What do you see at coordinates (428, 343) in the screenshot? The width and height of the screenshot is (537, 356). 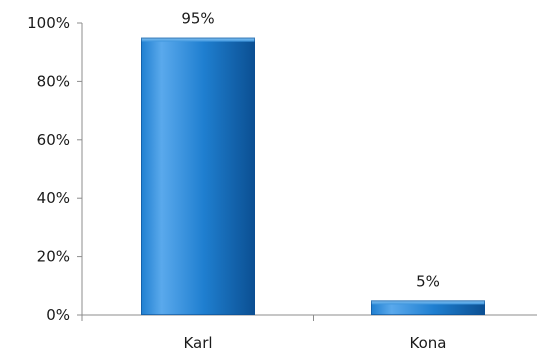 I see `x-category-label: Kona` at bounding box center [428, 343].